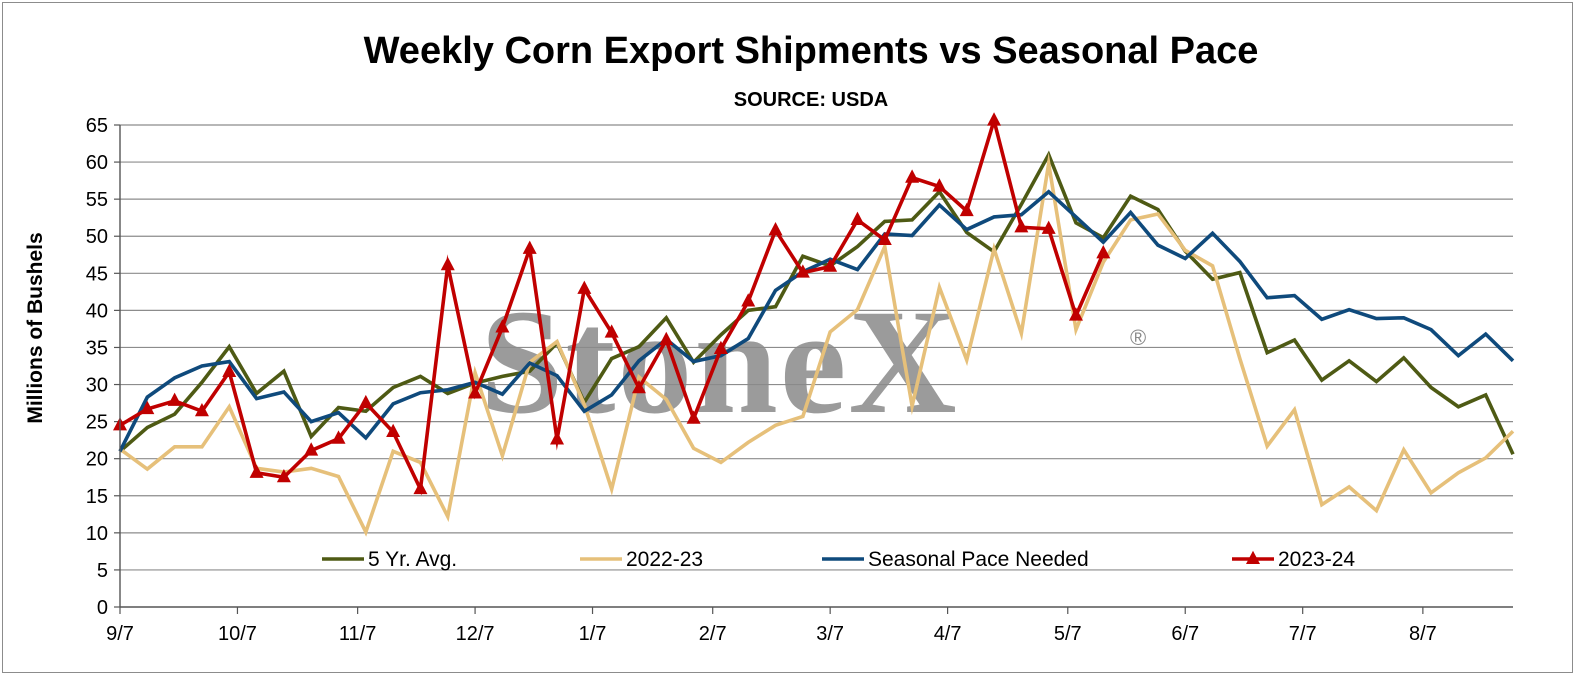 Image resolution: width=1577 pixels, height=677 pixels. I want to click on y-tick-label: 55, so click(97, 200).